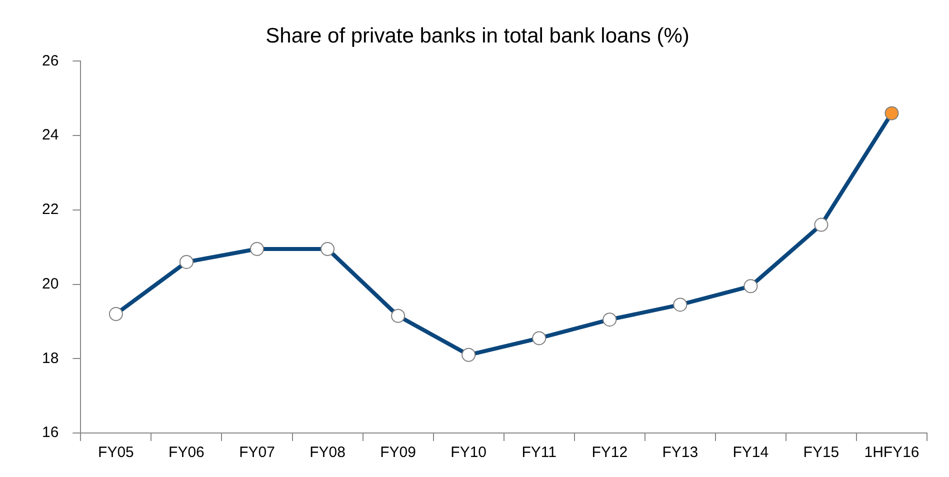 The width and height of the screenshot is (949, 477). What do you see at coordinates (116, 453) in the screenshot?
I see `x-tick-label: FY05` at bounding box center [116, 453].